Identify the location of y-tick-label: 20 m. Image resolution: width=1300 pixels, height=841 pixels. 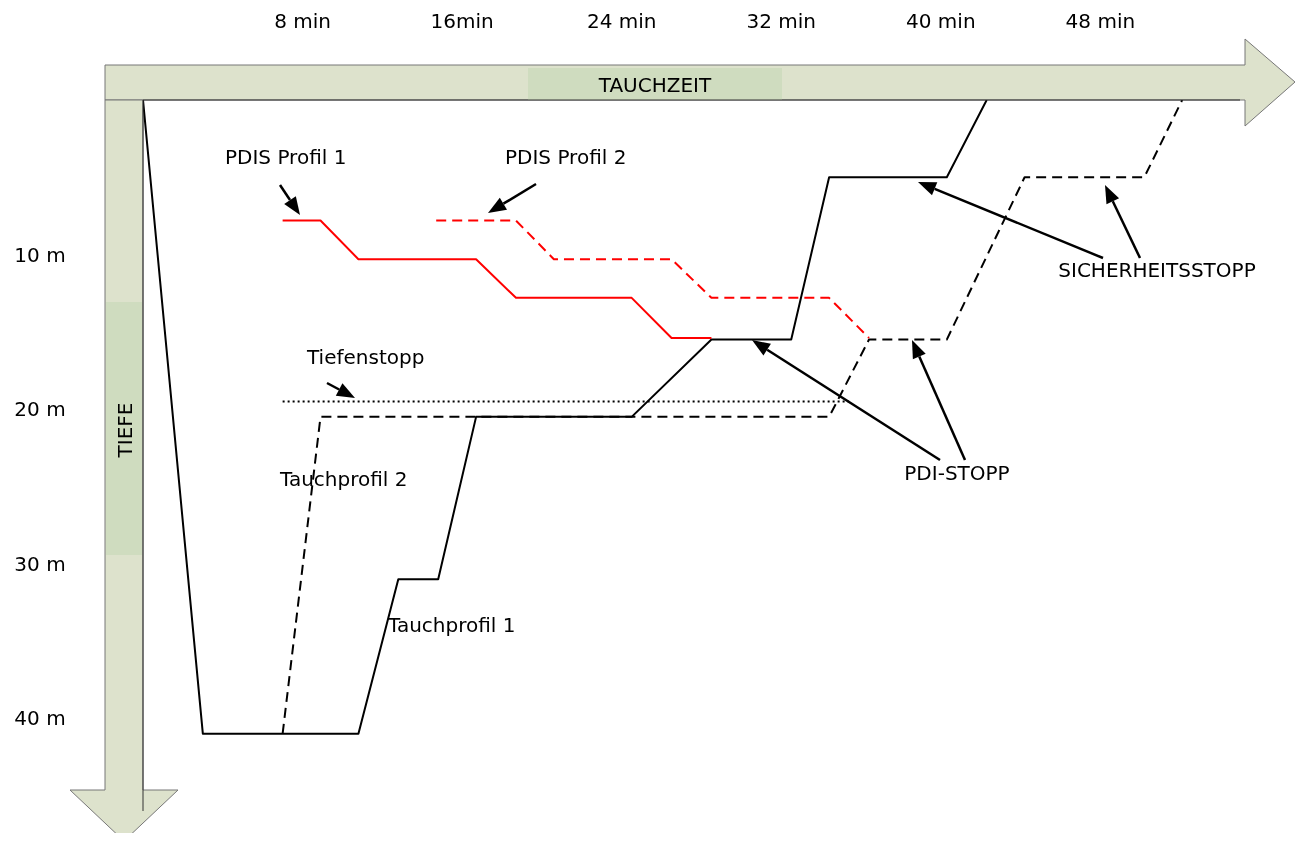
(40, 409).